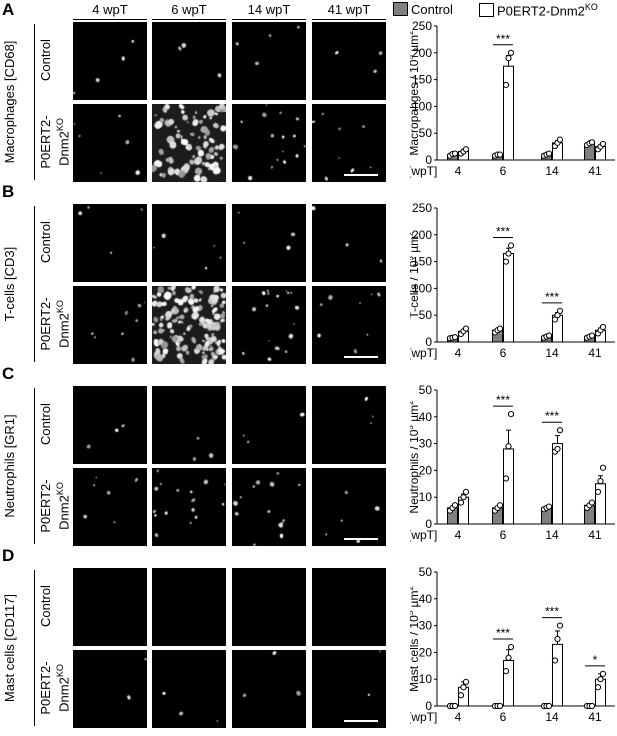  What do you see at coordinates (432, 9) in the screenshot?
I see `legend-label-control: Control` at bounding box center [432, 9].